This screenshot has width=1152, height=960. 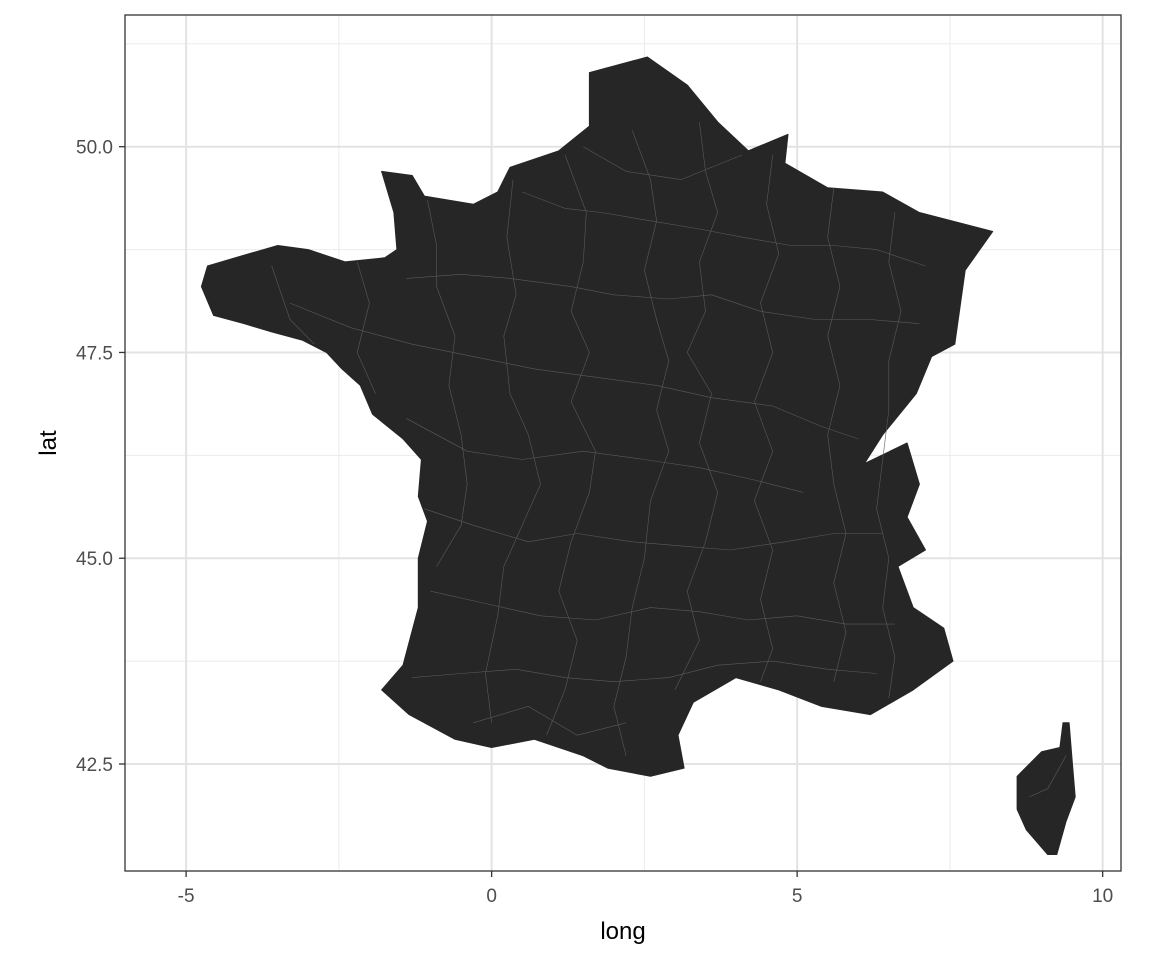 I want to click on x-tick-label: 0, so click(x=491, y=896).